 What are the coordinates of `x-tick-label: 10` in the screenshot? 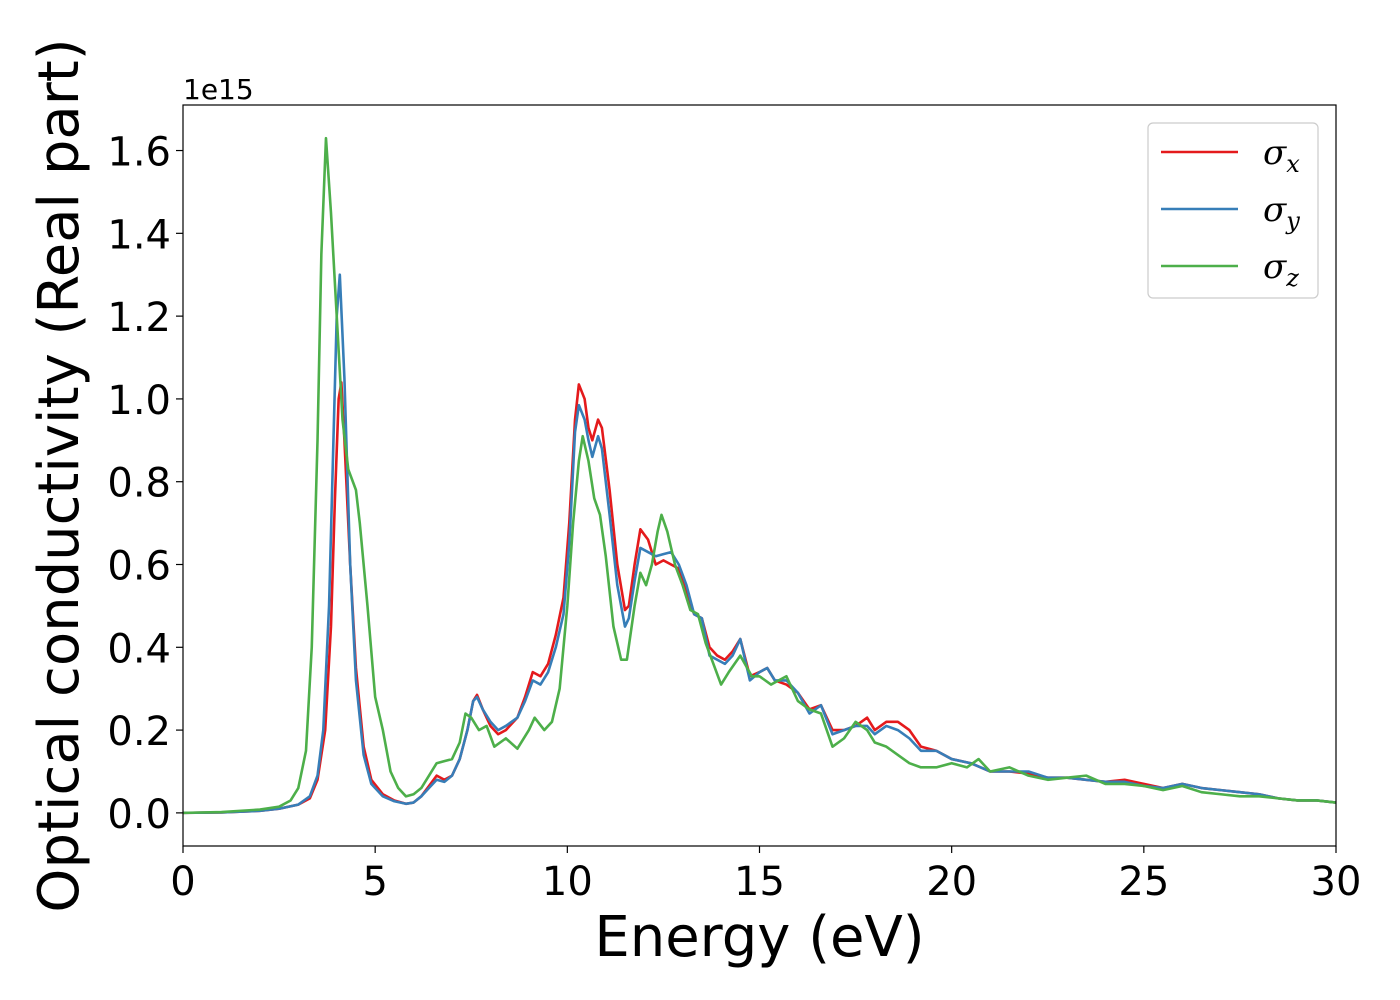 It's located at (567, 882).